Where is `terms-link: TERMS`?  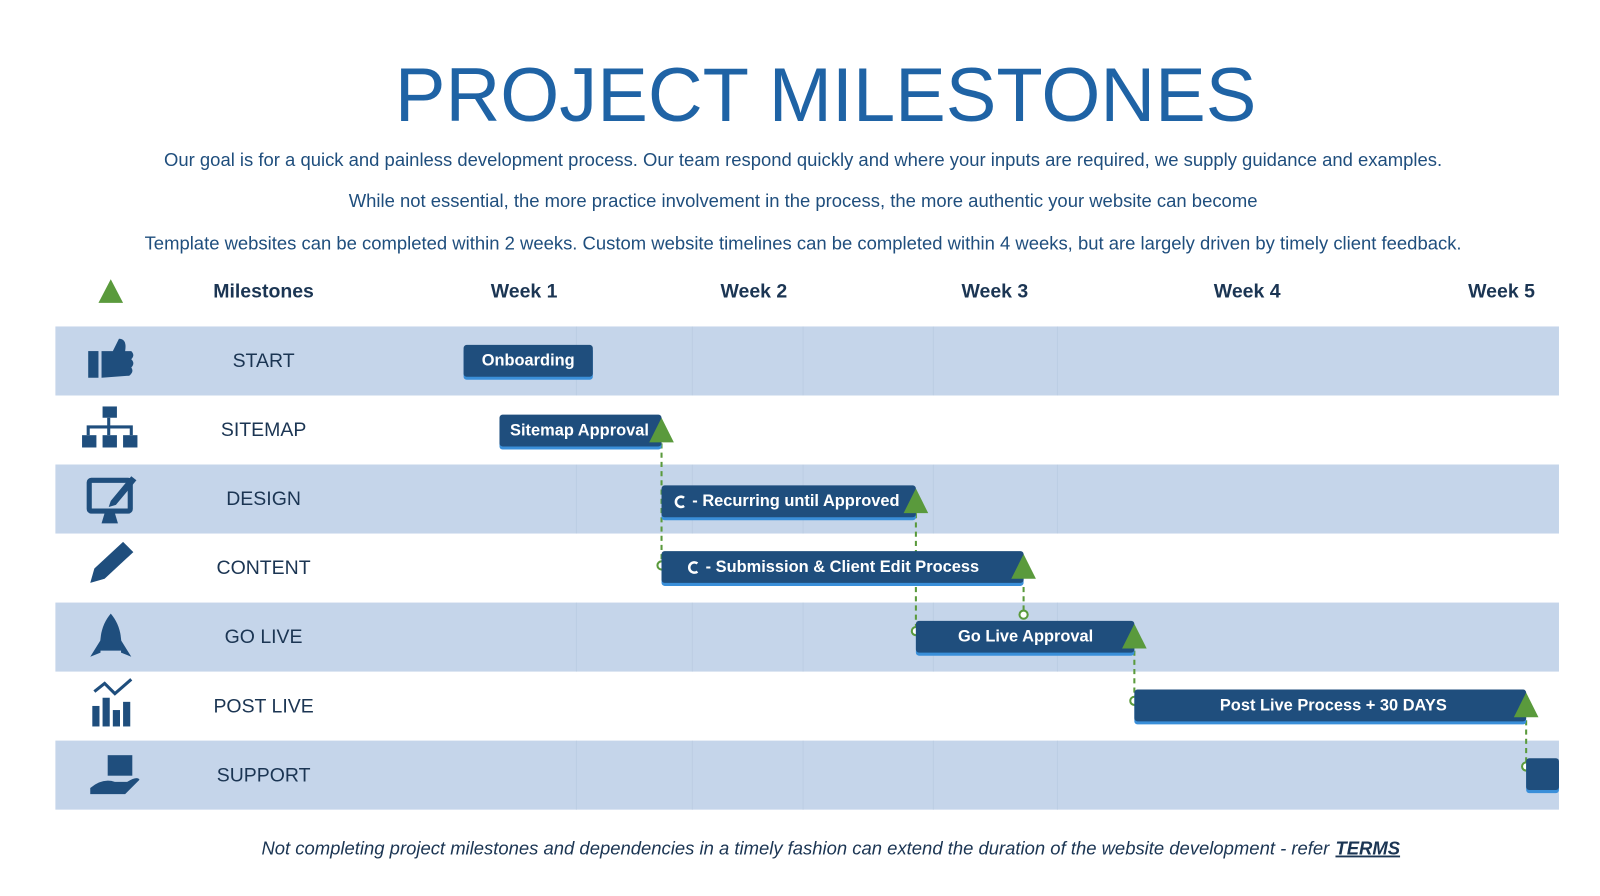
terms-link: TERMS is located at coordinates (1367, 847).